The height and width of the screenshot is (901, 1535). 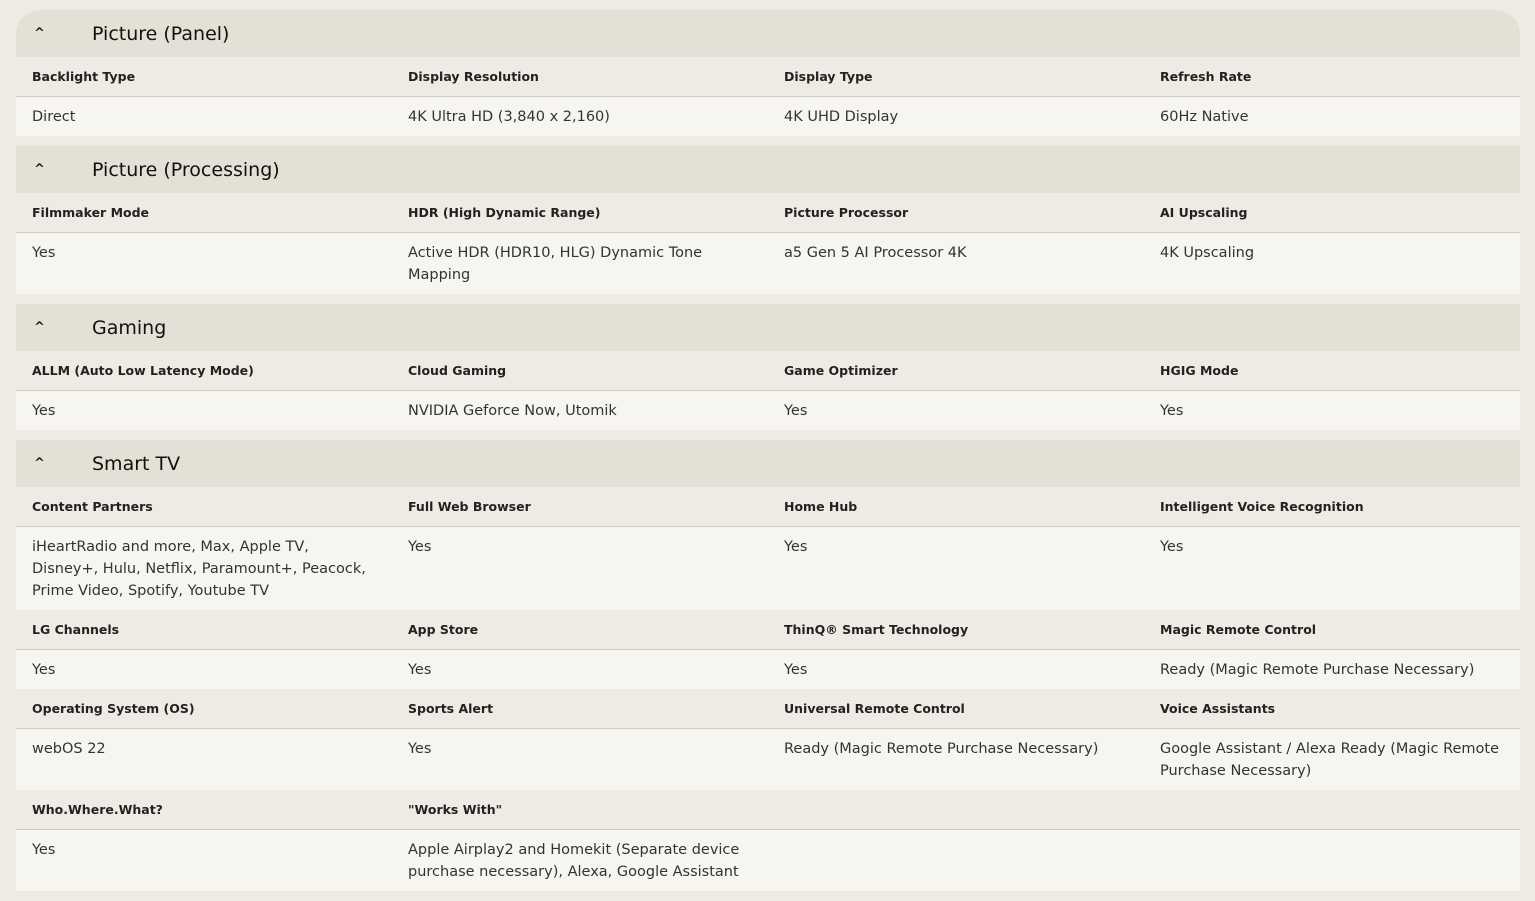 I want to click on spec-label: Refresh Rate, so click(x=1206, y=76).